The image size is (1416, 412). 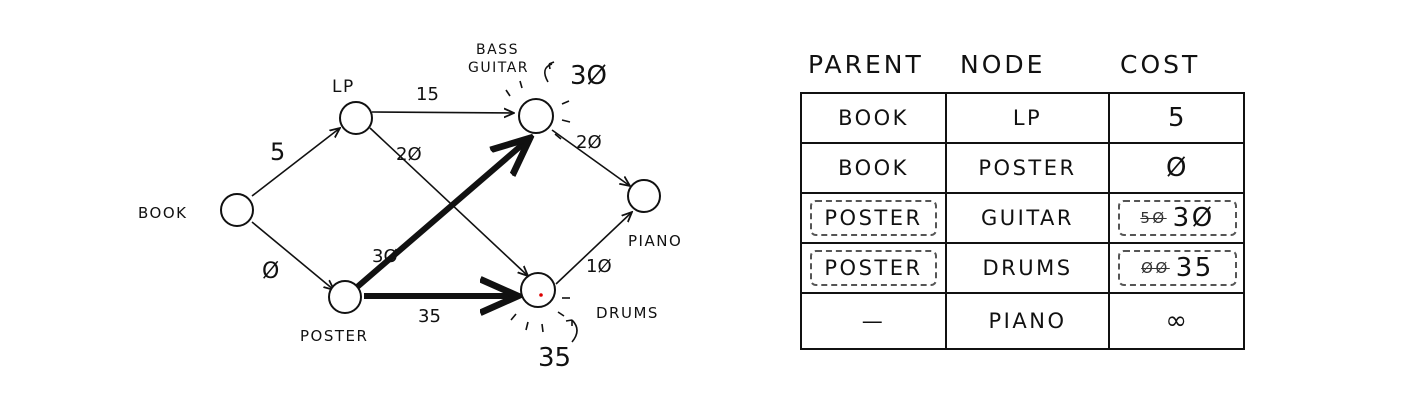 What do you see at coordinates (589, 142) in the screenshot?
I see `weight-guitar-piano: 2Ø` at bounding box center [589, 142].